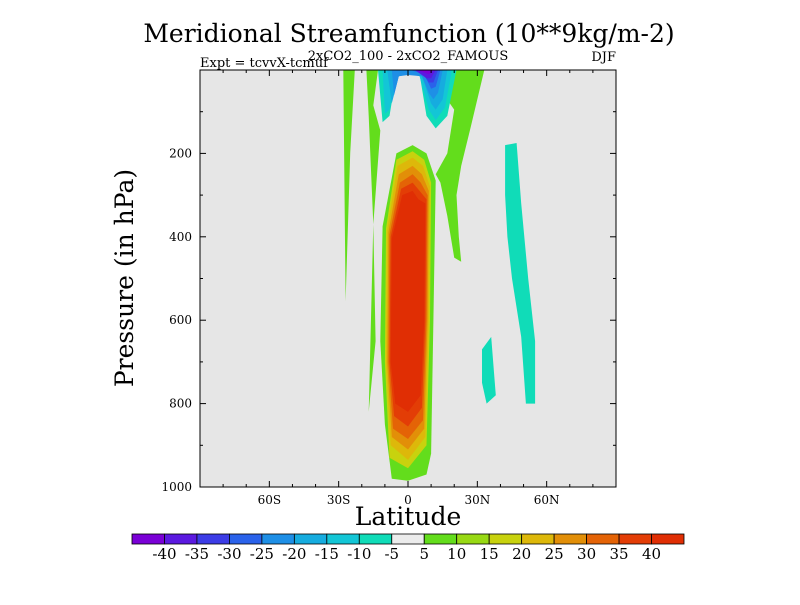 This screenshot has height=605, width=800. I want to click on colorbar-label: -25, so click(262, 554).